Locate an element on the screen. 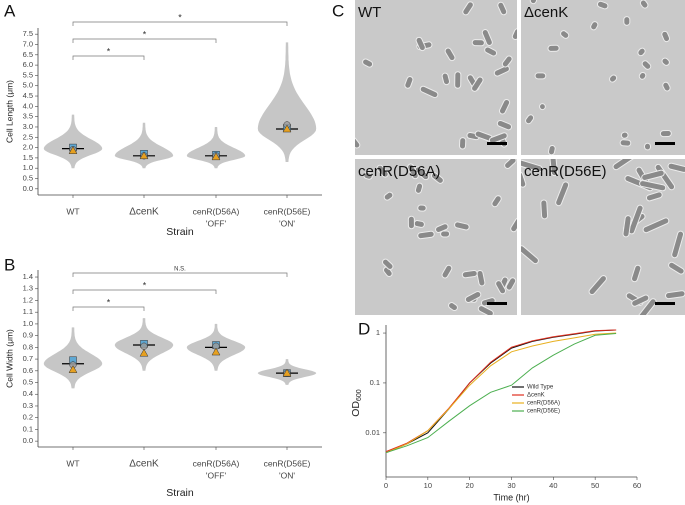  y-tick-label: 1.1 is located at coordinates (28, 311).